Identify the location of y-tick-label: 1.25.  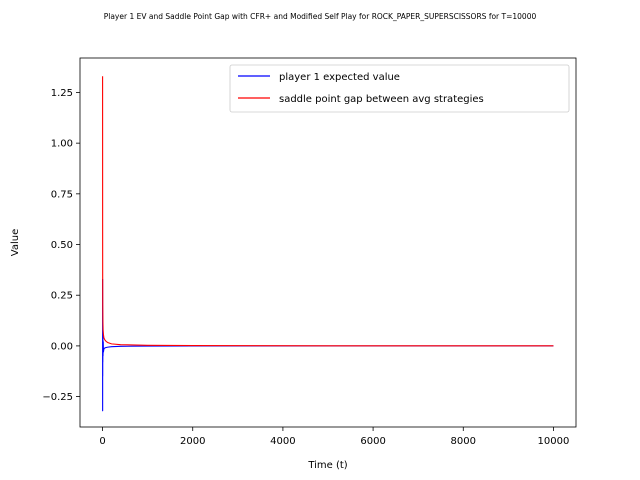
(62, 93).